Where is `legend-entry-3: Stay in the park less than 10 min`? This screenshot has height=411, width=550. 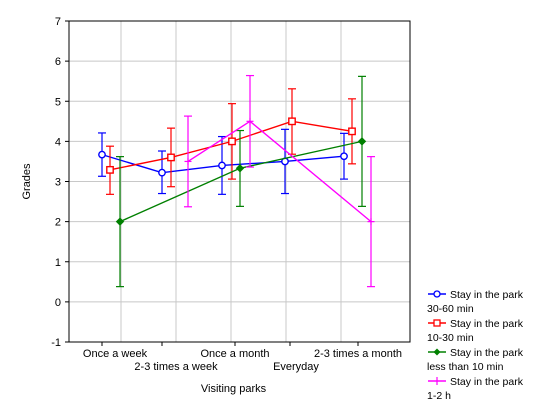 legend-entry-3: Stay in the park less than 10 min is located at coordinates (475, 360).